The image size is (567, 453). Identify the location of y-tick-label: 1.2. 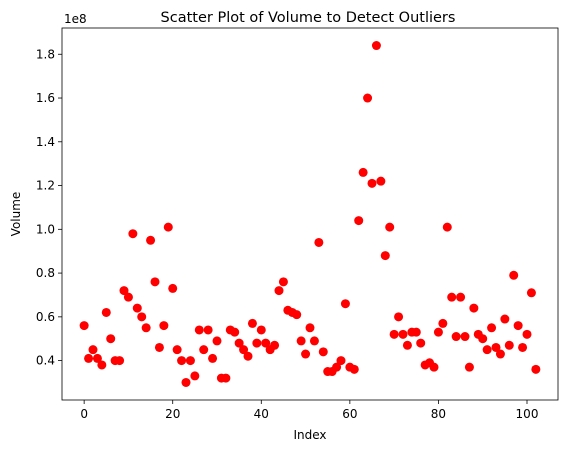
(45, 186).